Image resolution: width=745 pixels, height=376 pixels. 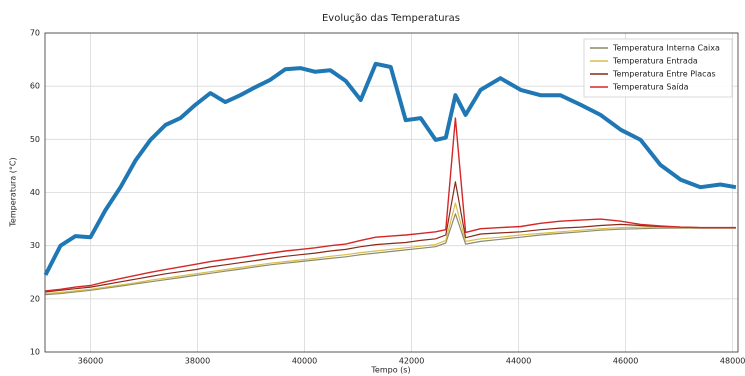 What do you see at coordinates (658, 68) in the screenshot?
I see `legend-box` at bounding box center [658, 68].